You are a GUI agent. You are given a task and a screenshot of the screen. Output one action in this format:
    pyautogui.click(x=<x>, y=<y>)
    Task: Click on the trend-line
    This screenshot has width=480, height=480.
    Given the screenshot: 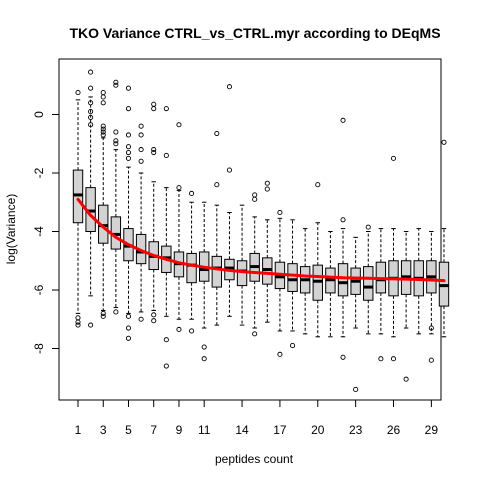 What is the action you would take?
    pyautogui.click(x=261, y=240)
    